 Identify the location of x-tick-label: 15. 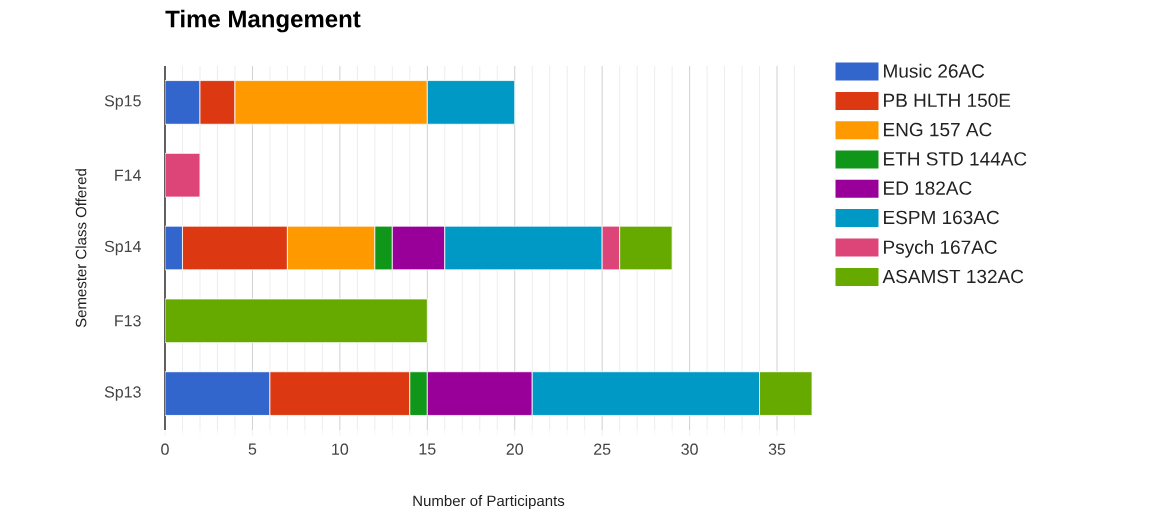
(427, 449).